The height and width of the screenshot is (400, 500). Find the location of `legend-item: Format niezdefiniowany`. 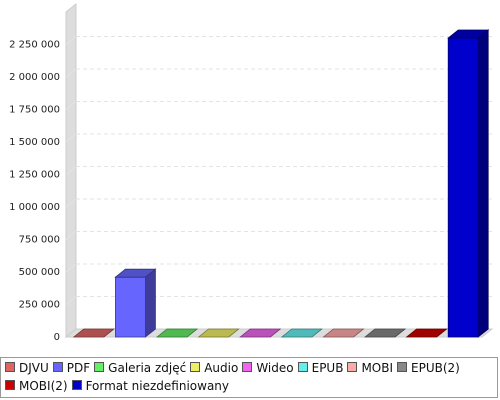

legend-item: Format niezdefiniowany is located at coordinates (150, 386).